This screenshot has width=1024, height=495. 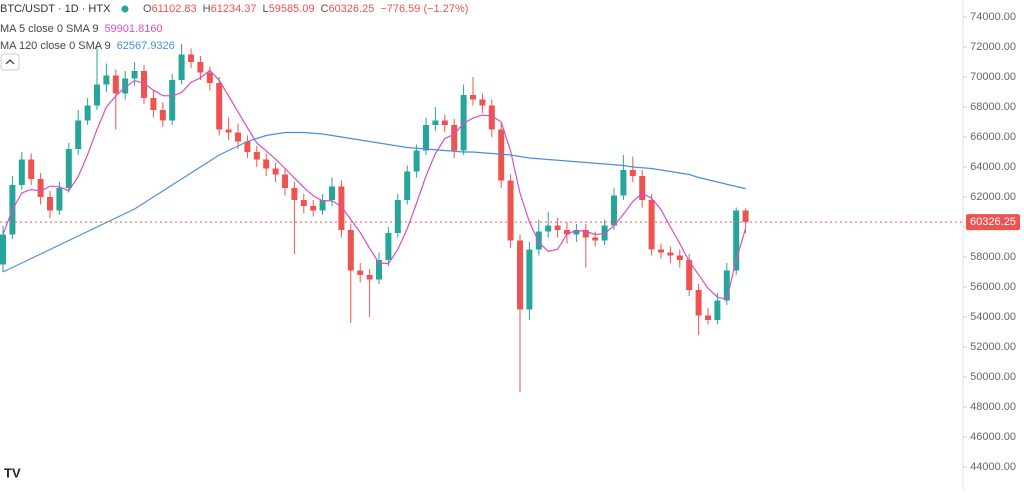 I want to click on collapse-button, so click(x=10, y=62).